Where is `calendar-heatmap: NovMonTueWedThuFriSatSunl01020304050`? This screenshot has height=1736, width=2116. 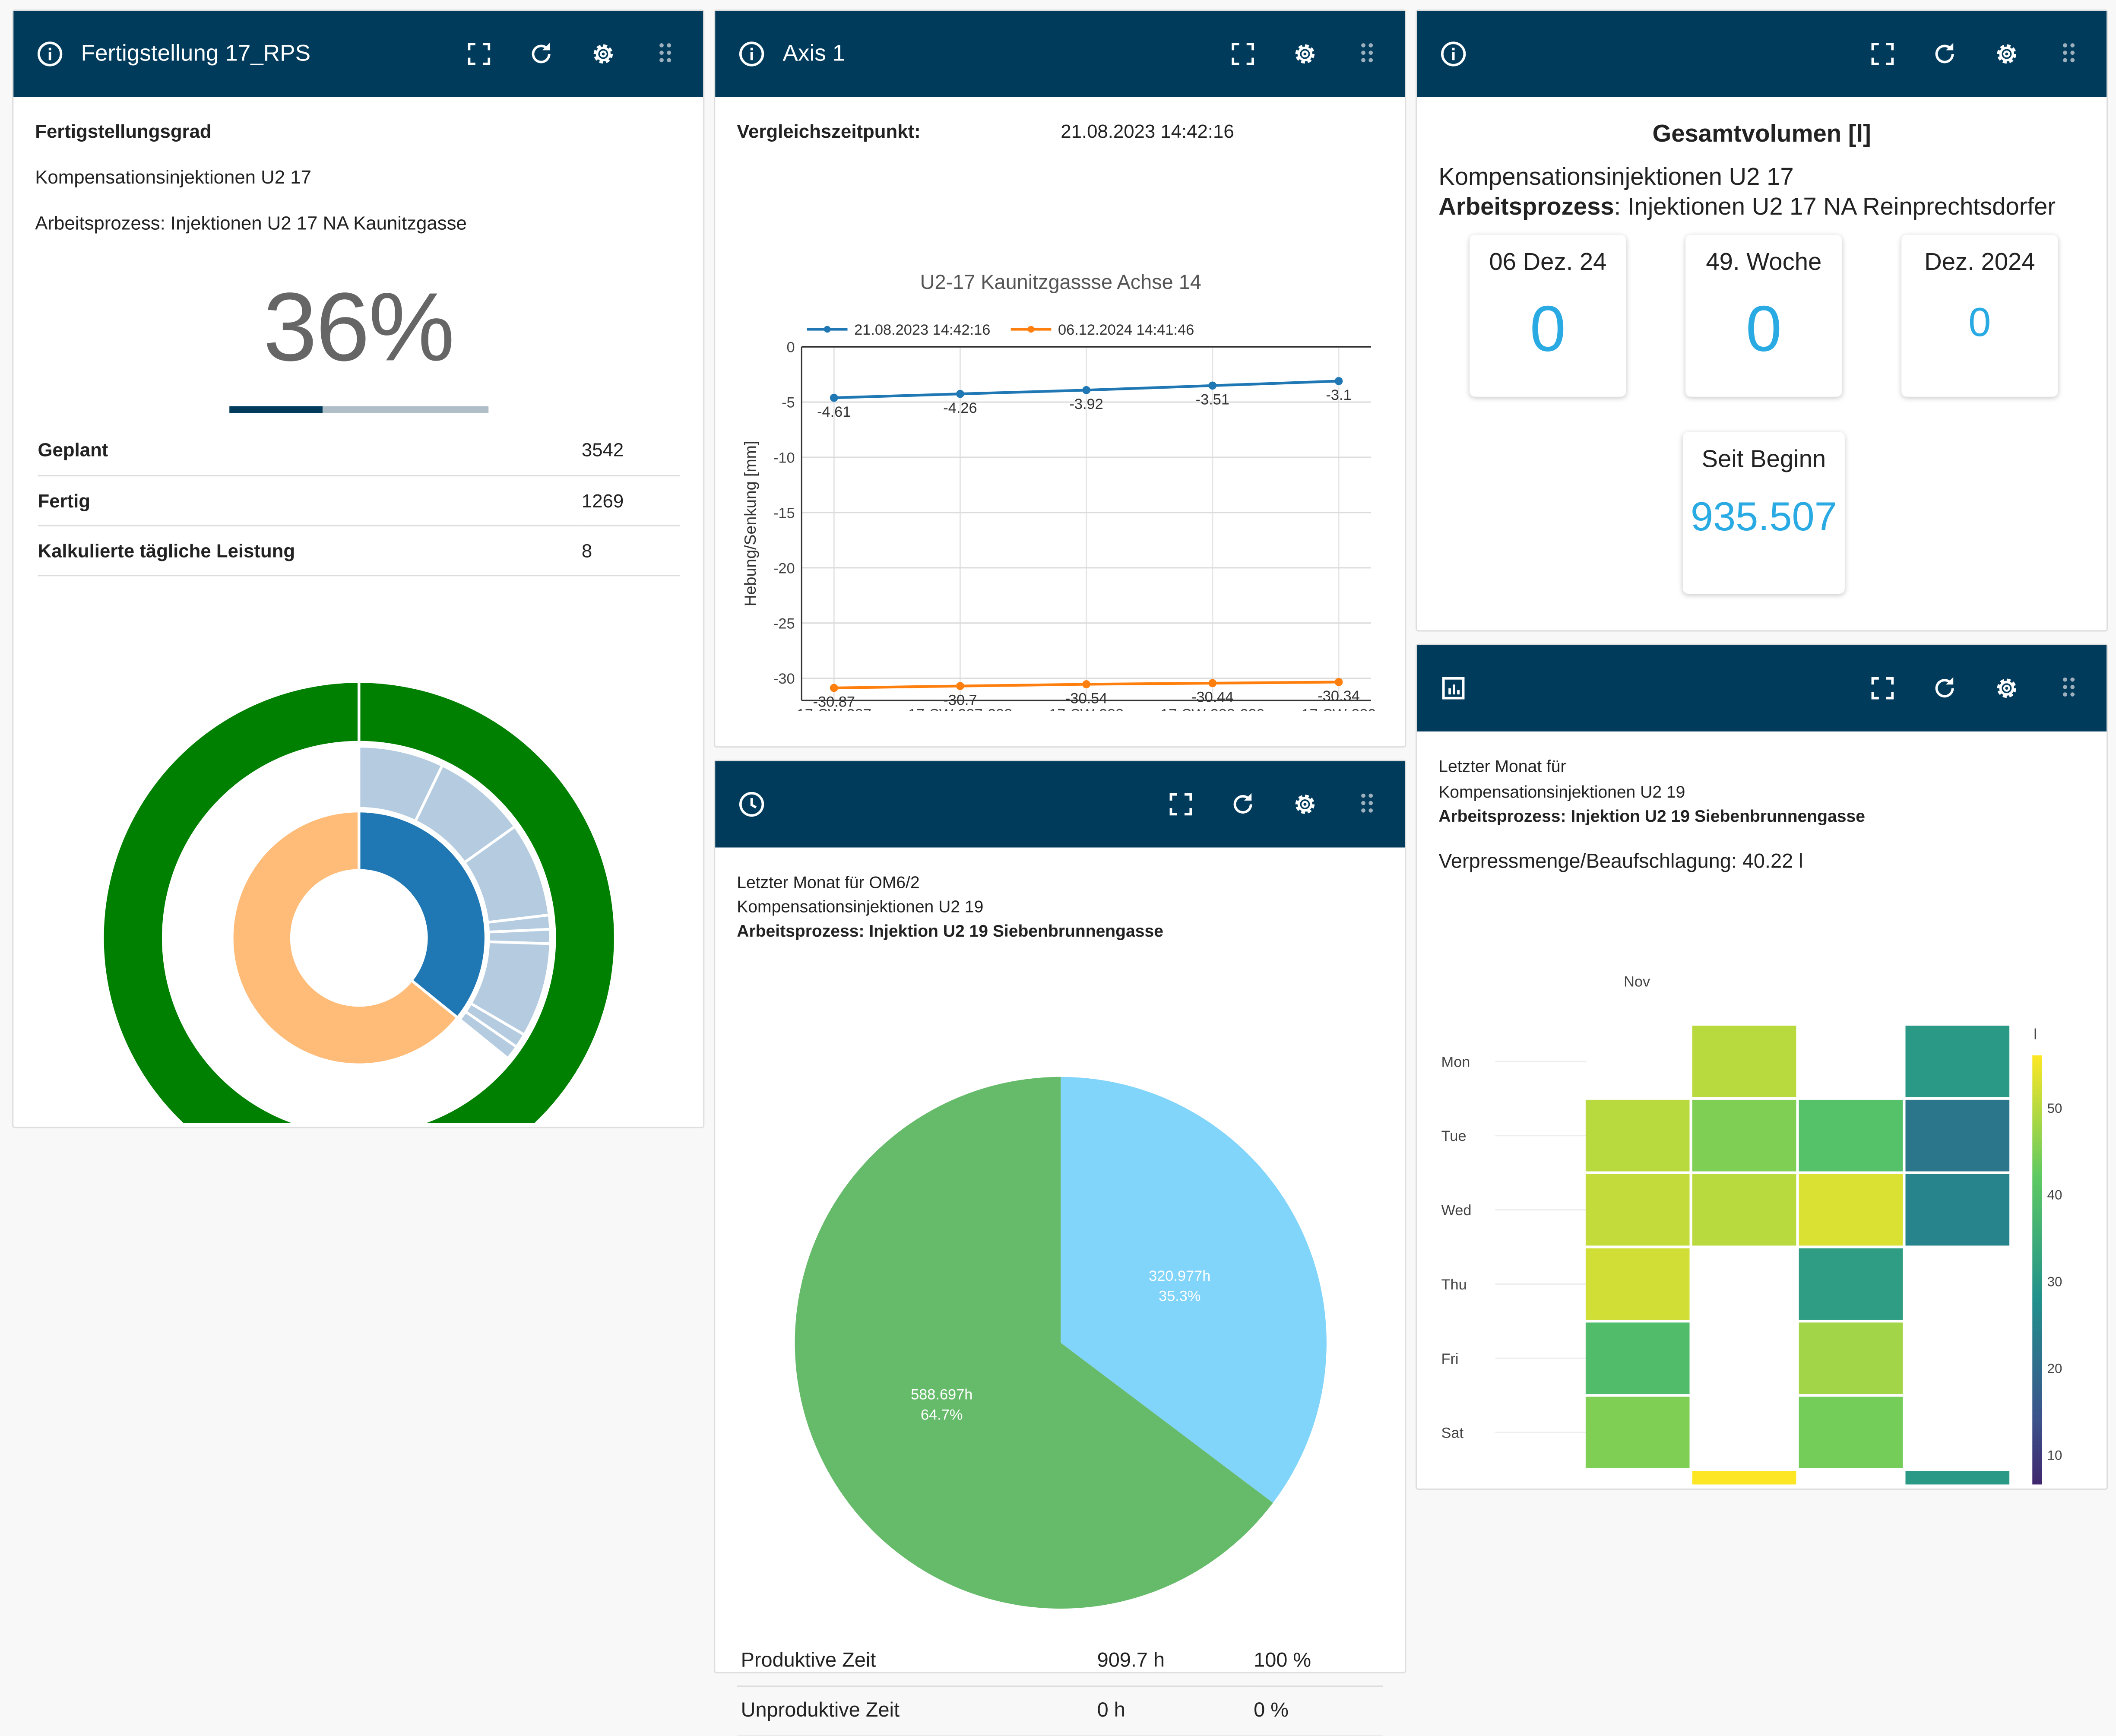 calendar-heatmap: NovMonTueWedThuFriSatSunl01020304050 is located at coordinates (1762, 1188).